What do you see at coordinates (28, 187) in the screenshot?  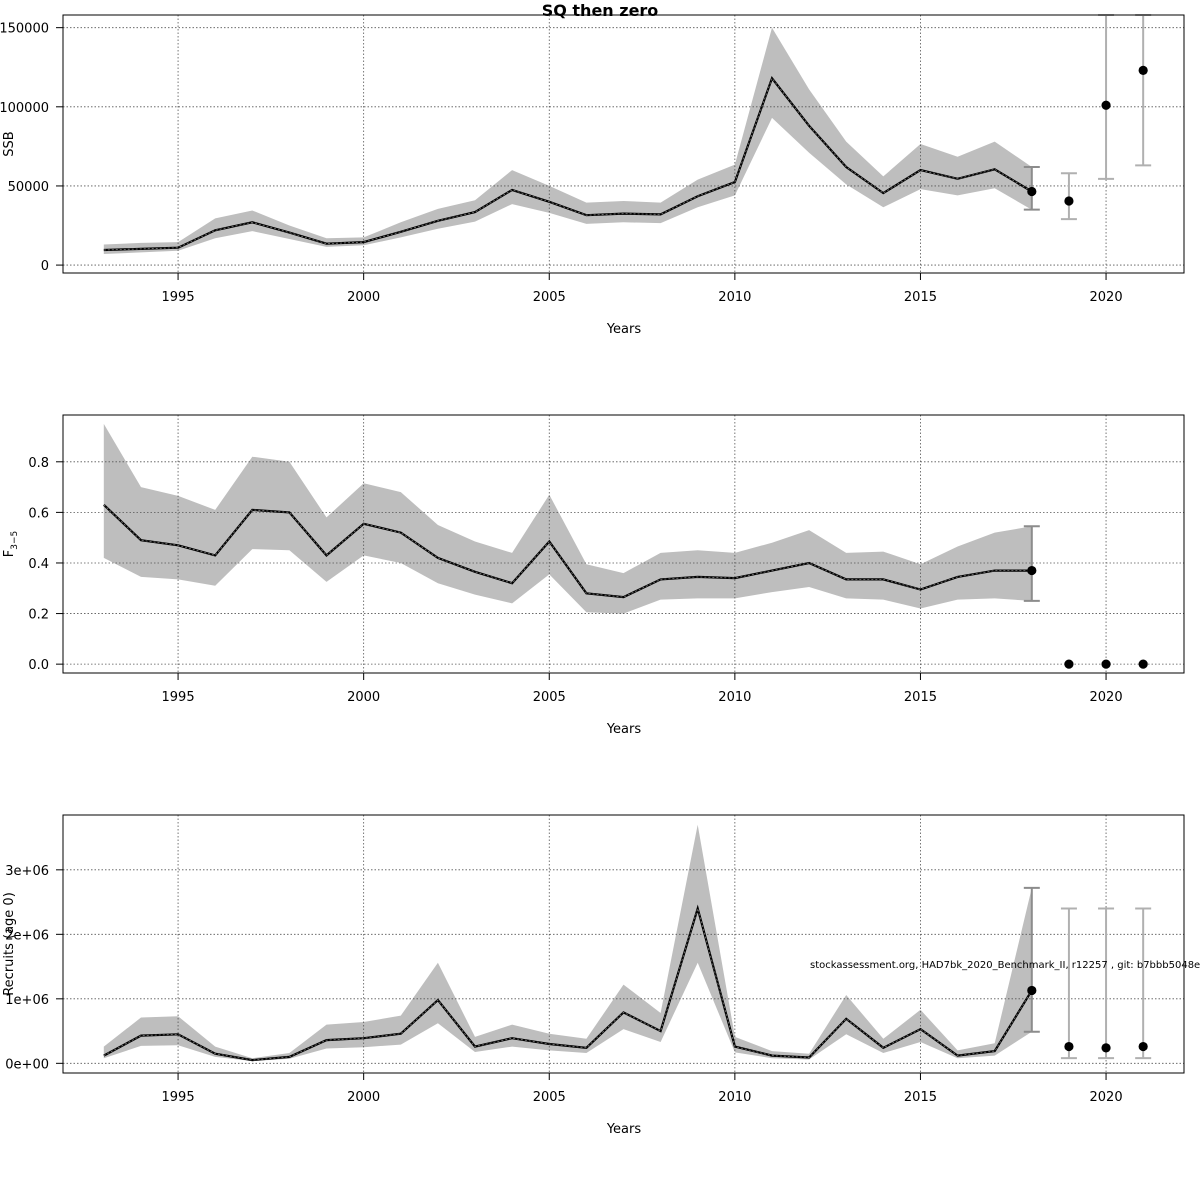 I see `y-tick-label: 50000` at bounding box center [28, 187].